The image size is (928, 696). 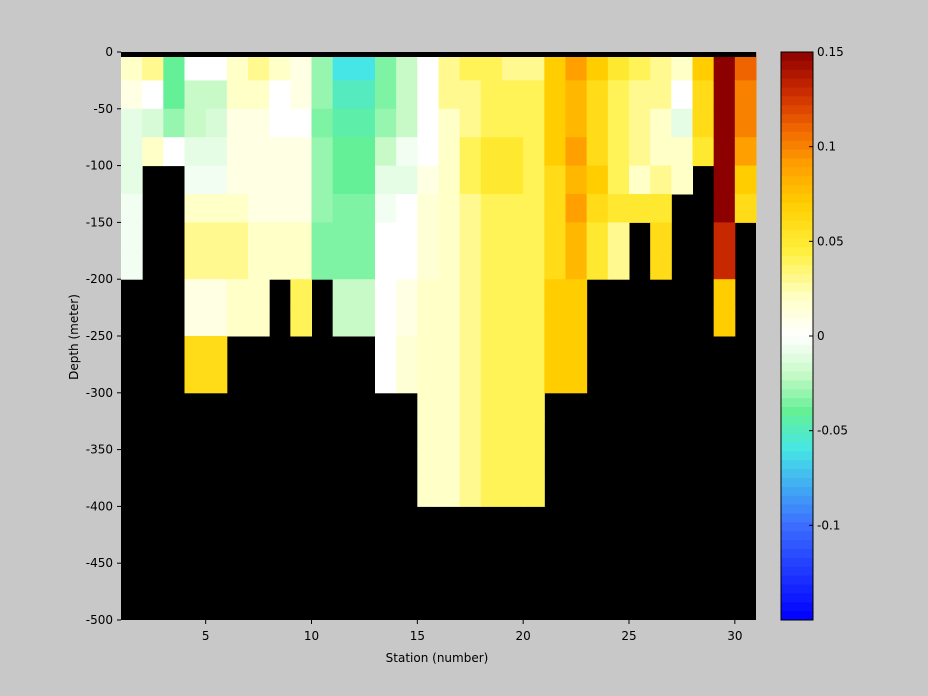 I want to click on y-tick-label: -200, so click(x=99, y=279).